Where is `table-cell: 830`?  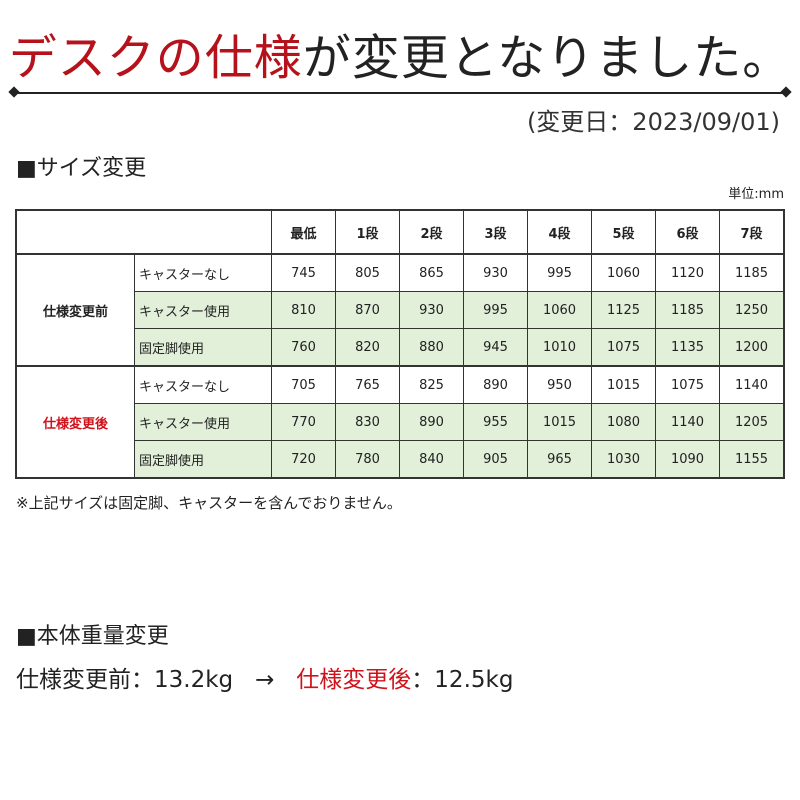
table-cell: 830 is located at coordinates (367, 422).